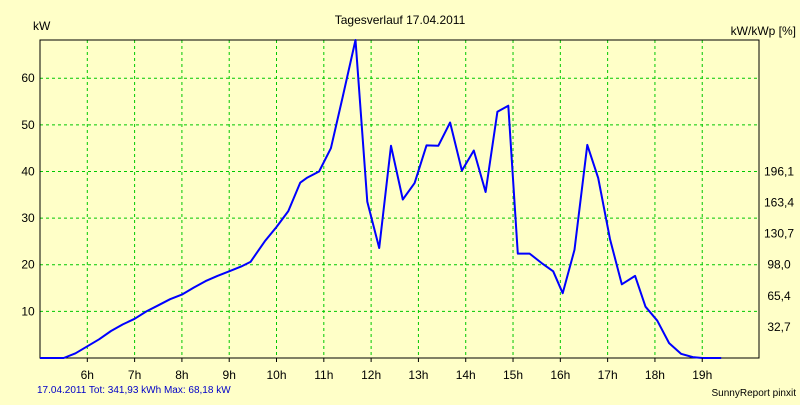 The image size is (800, 405). I want to click on y-left-tick-label: 20, so click(28, 265).